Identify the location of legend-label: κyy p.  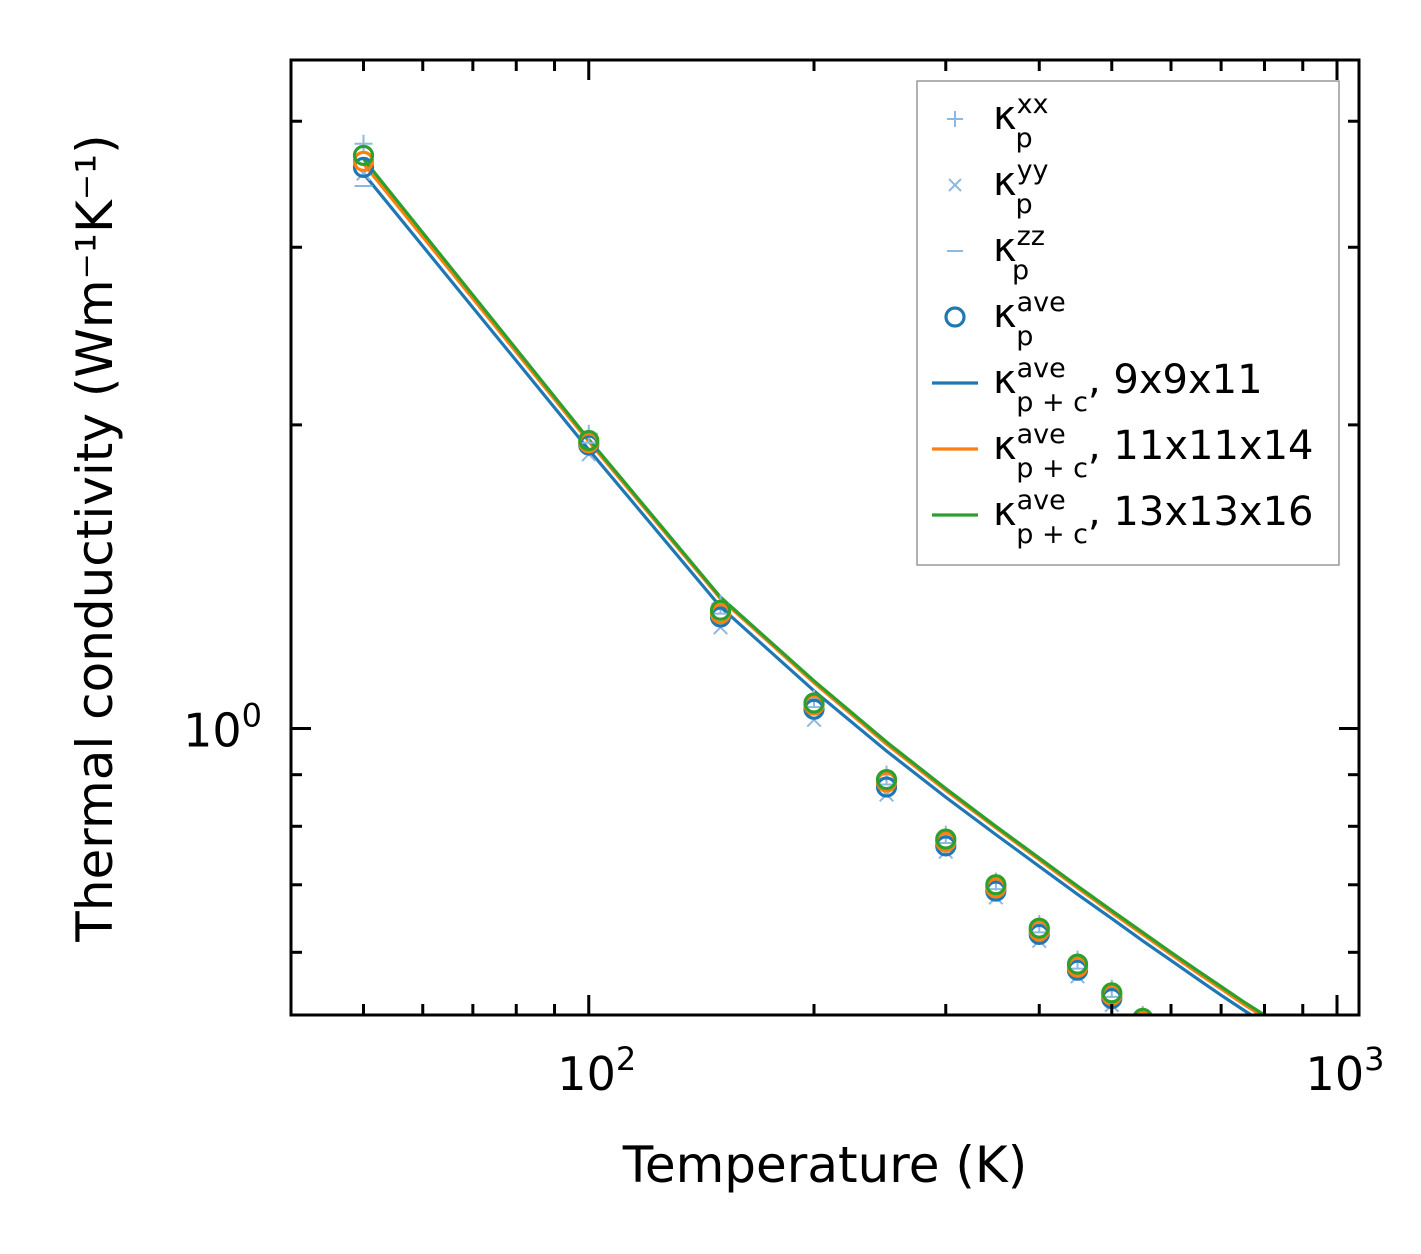
(1021, 187).